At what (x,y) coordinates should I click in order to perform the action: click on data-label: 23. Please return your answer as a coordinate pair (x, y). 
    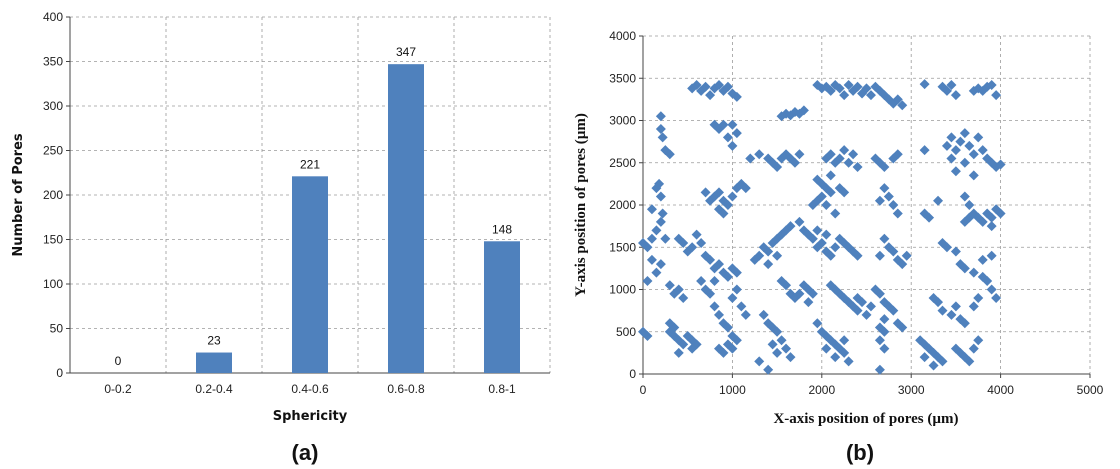
    Looking at the image, I should click on (214, 341).